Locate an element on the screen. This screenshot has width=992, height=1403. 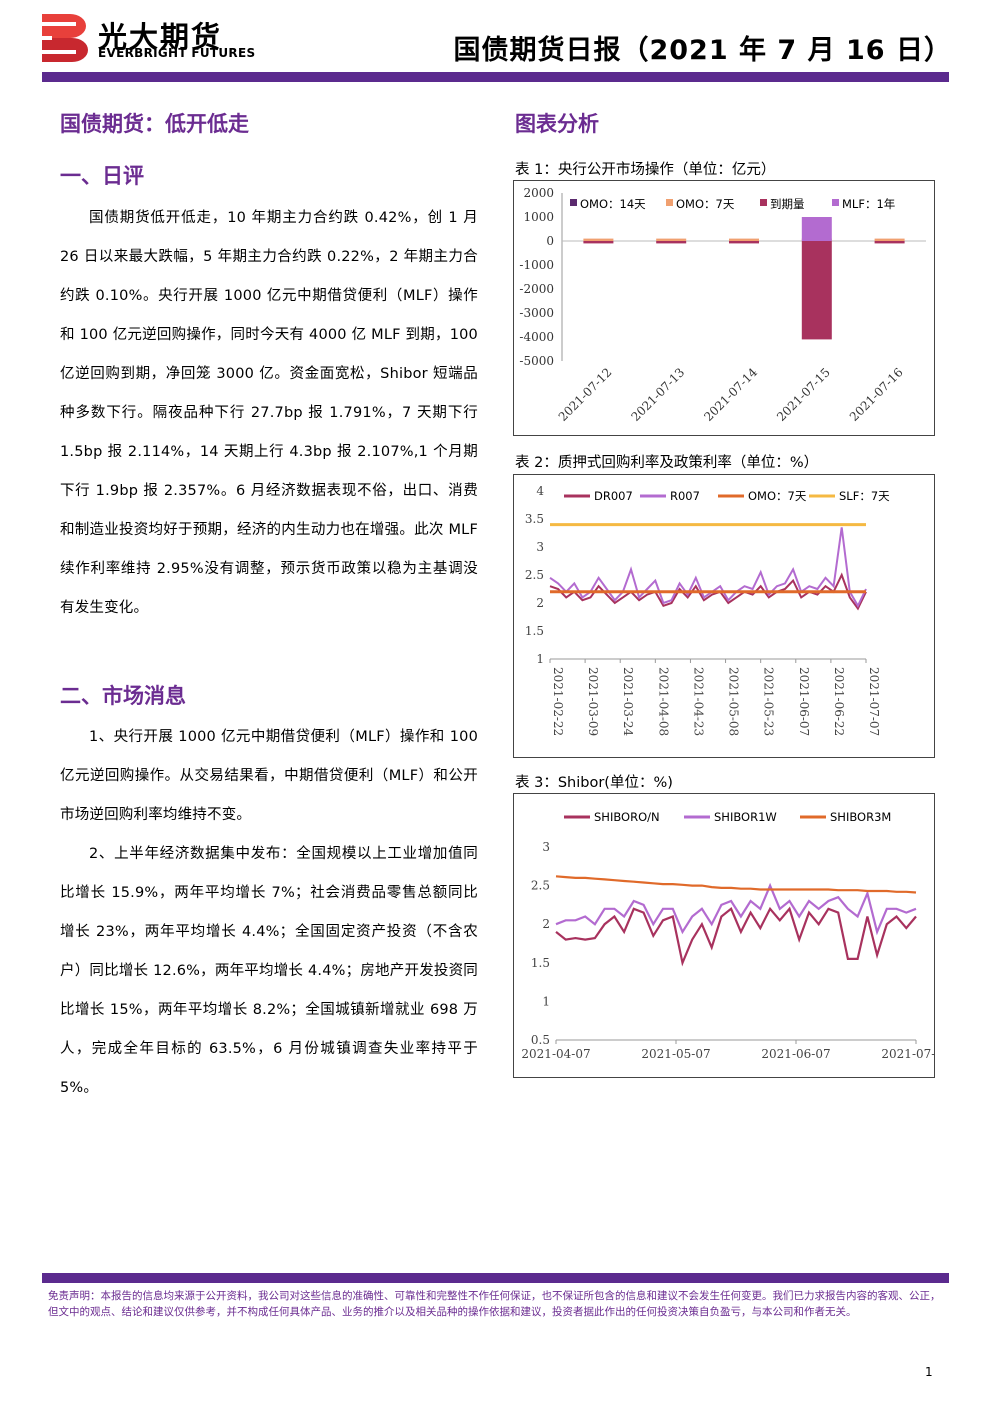
x-tick-label: 2021-04-23 is located at coordinates (698, 701).